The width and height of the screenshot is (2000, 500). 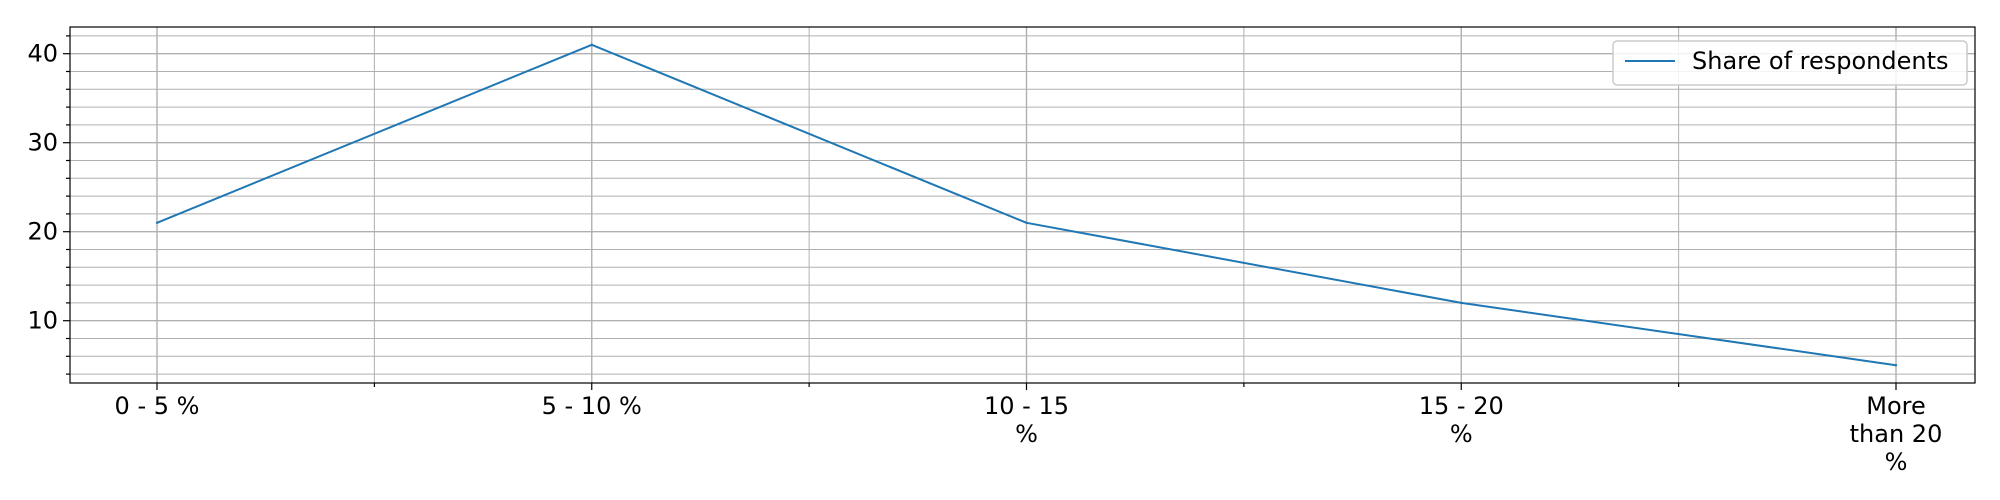 I want to click on legend: Share of respondents, so click(x=1790, y=63).